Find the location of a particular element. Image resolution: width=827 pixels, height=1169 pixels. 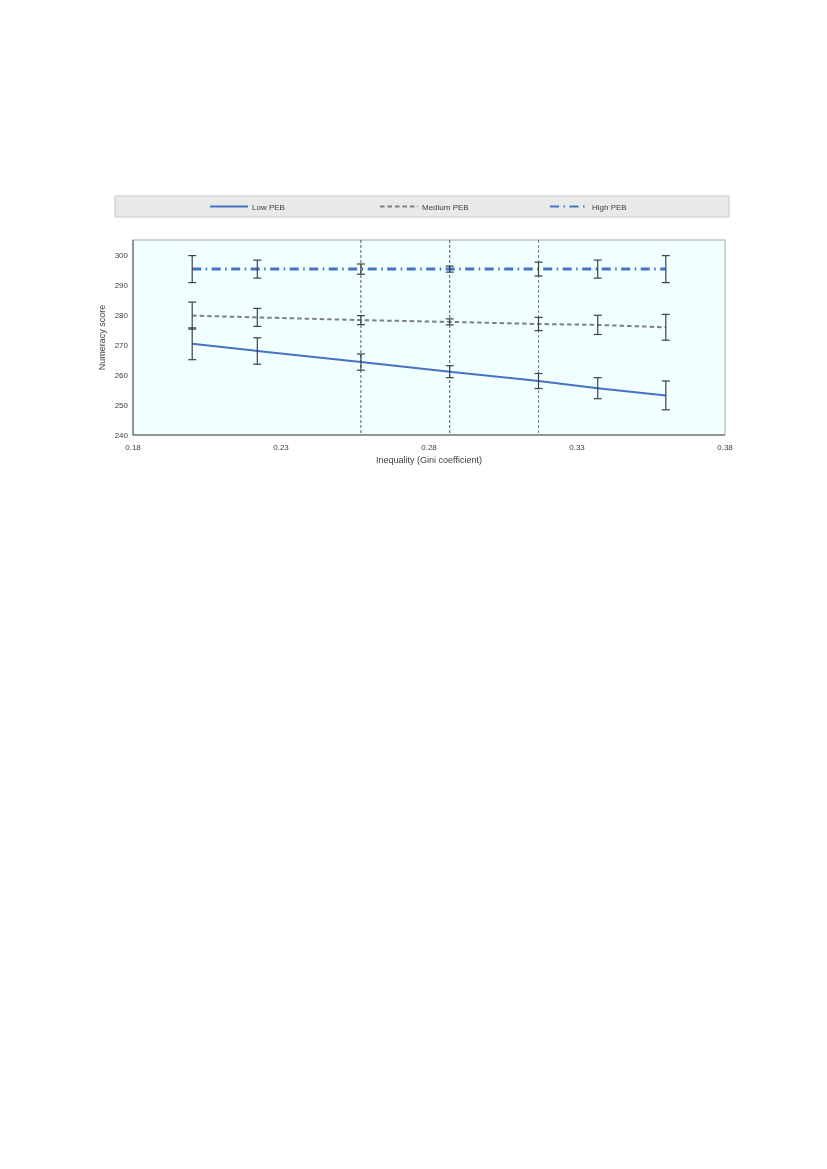

y-tick-label: 300 is located at coordinates (121, 255).